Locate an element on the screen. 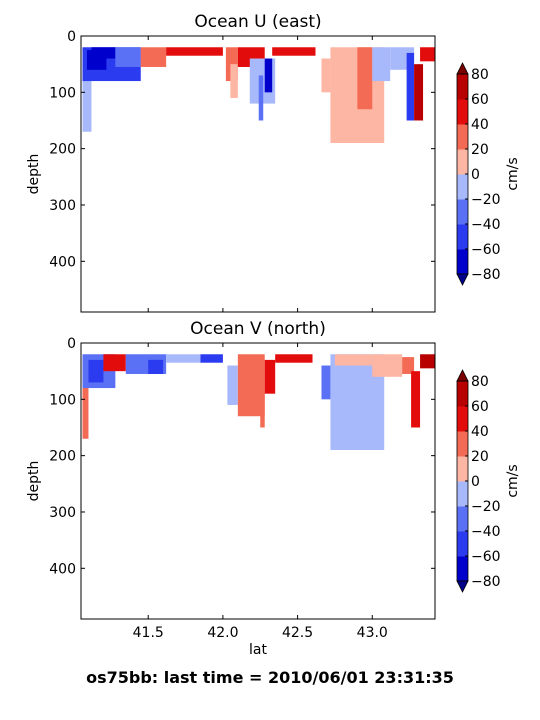  panel-title: Ocean U (east) is located at coordinates (257, 22).